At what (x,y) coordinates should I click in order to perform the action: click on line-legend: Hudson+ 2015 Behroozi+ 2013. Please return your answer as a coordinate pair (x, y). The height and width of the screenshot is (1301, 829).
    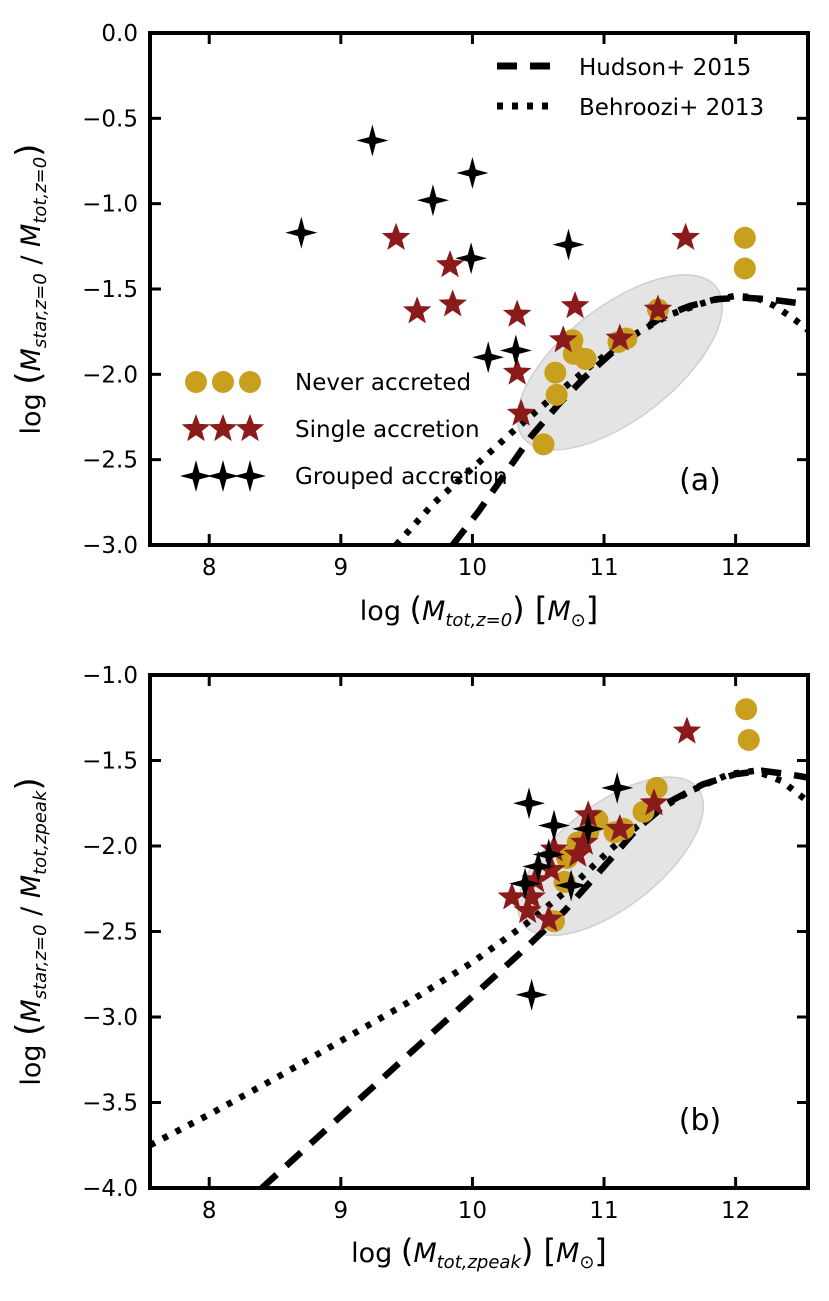
    Looking at the image, I should click on (630, 88).